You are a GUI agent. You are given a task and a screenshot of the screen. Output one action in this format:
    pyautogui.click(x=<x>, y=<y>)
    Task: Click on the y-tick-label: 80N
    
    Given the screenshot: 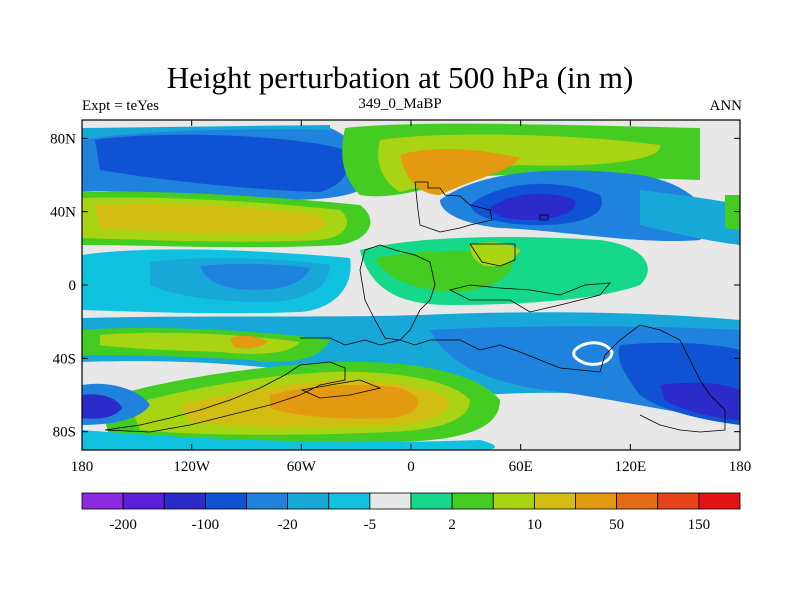 What is the action you would take?
    pyautogui.click(x=63, y=139)
    